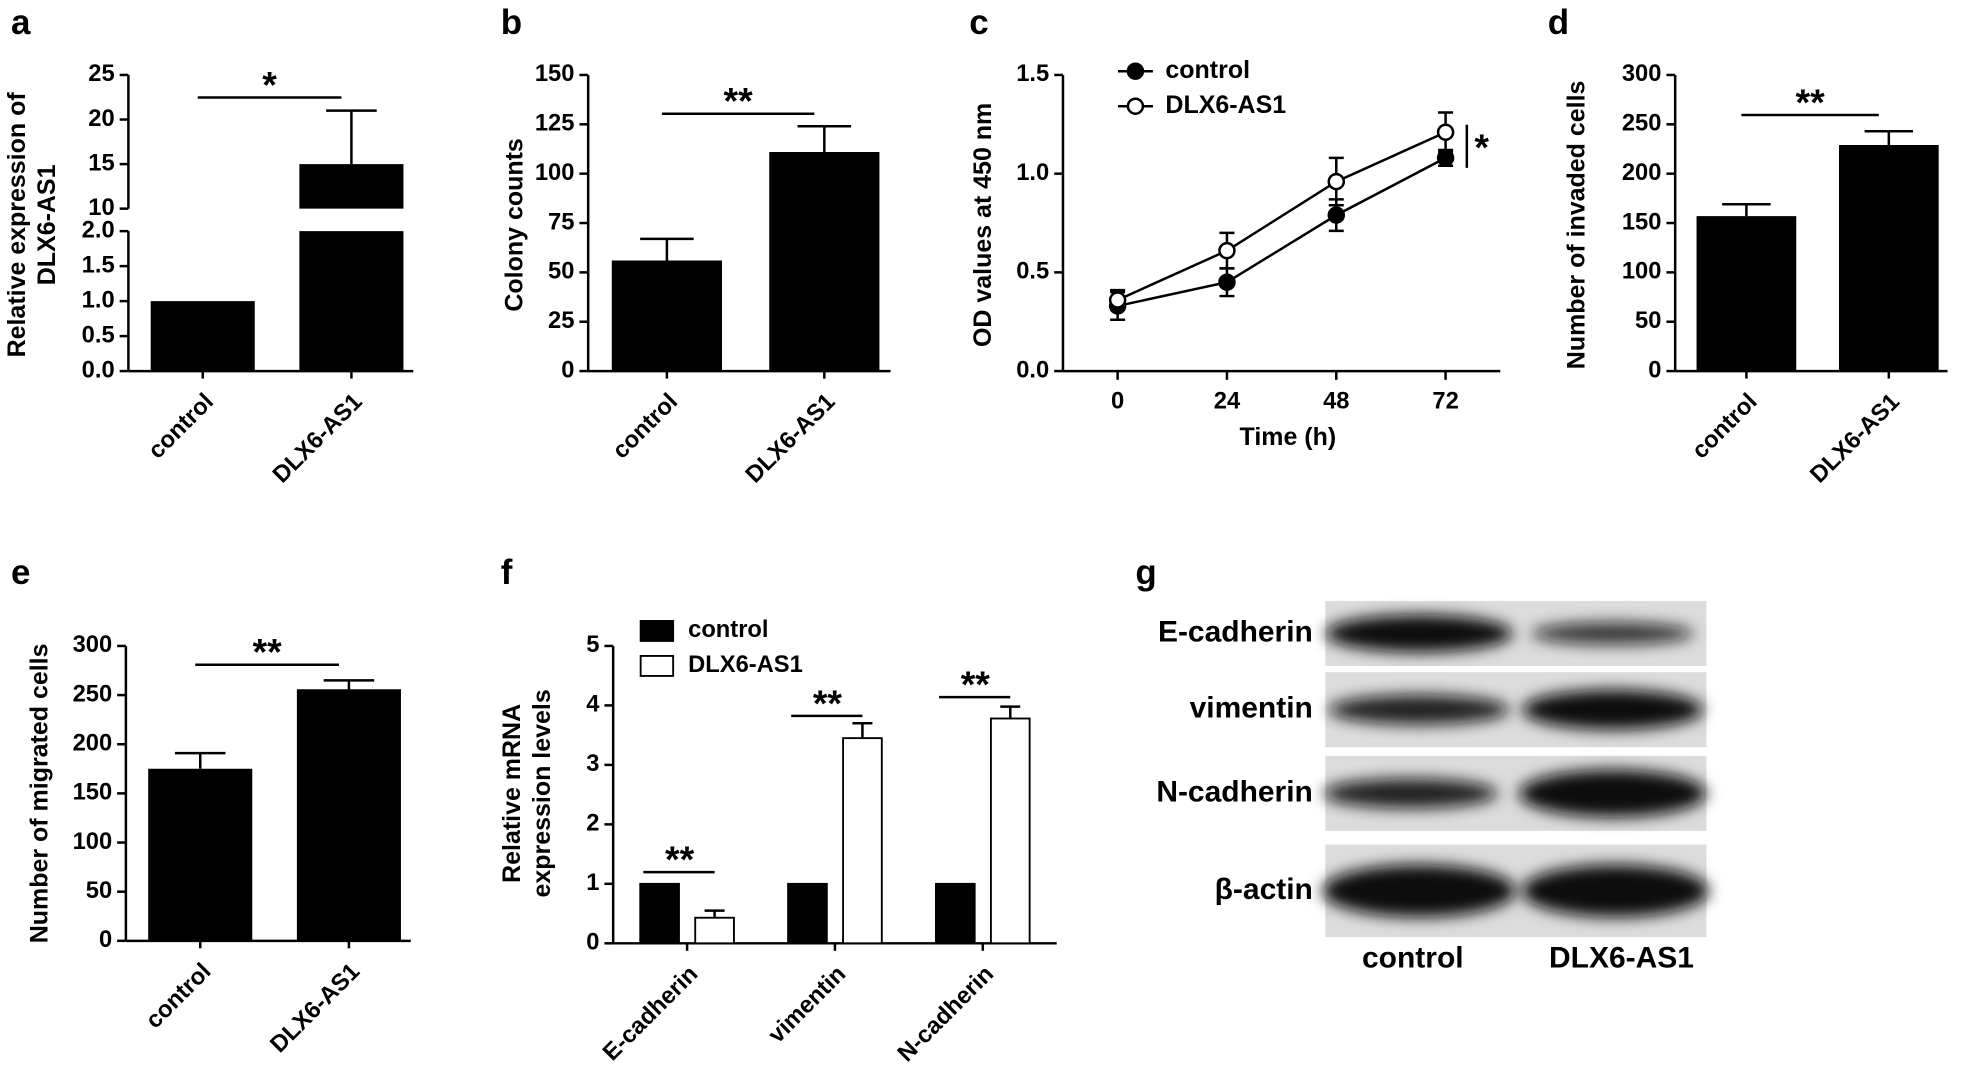 The height and width of the screenshot is (1077, 1961). I want to click on panel-label: d, so click(1558, 22).